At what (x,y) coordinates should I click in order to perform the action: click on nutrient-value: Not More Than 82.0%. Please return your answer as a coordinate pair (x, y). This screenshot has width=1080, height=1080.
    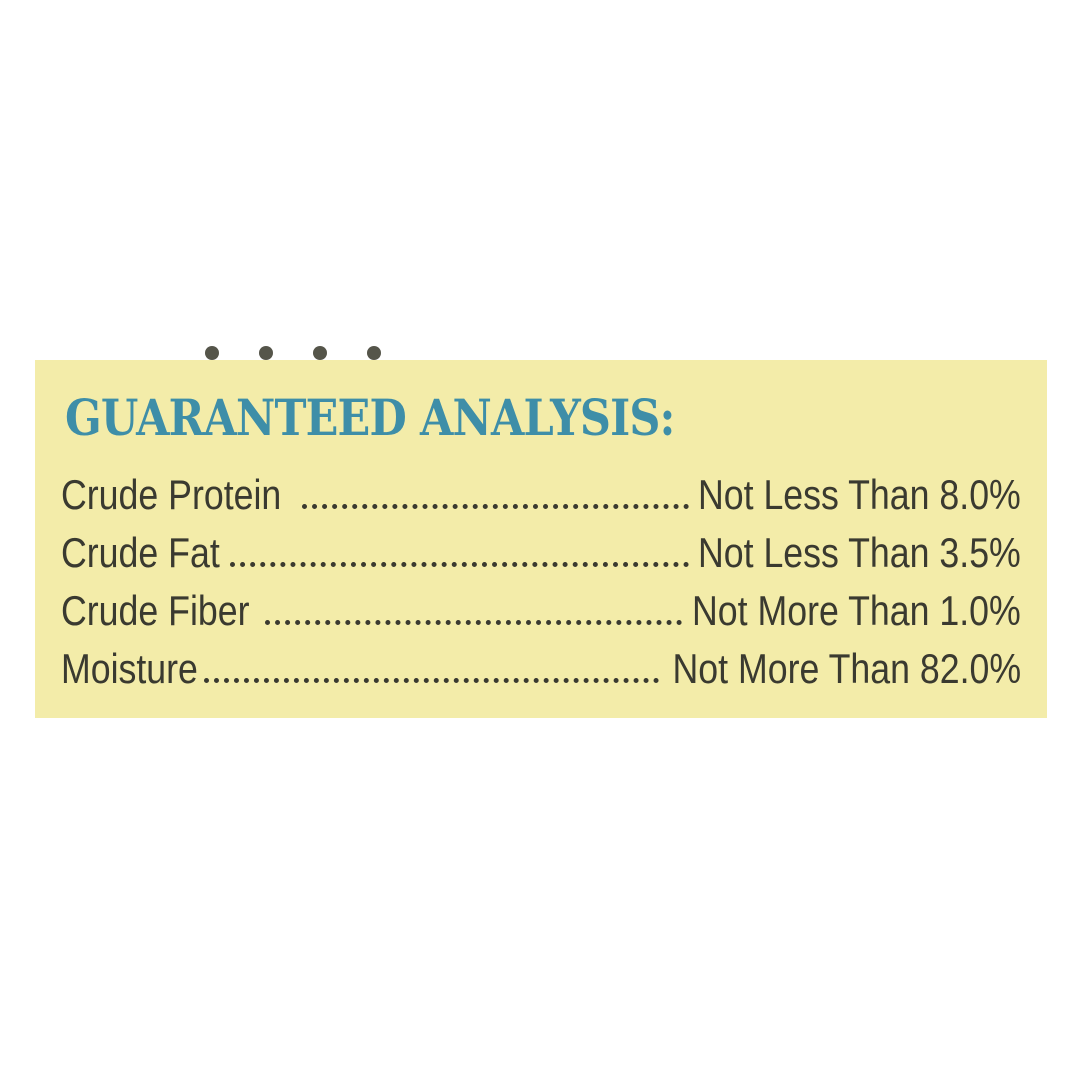
    Looking at the image, I should click on (846, 668).